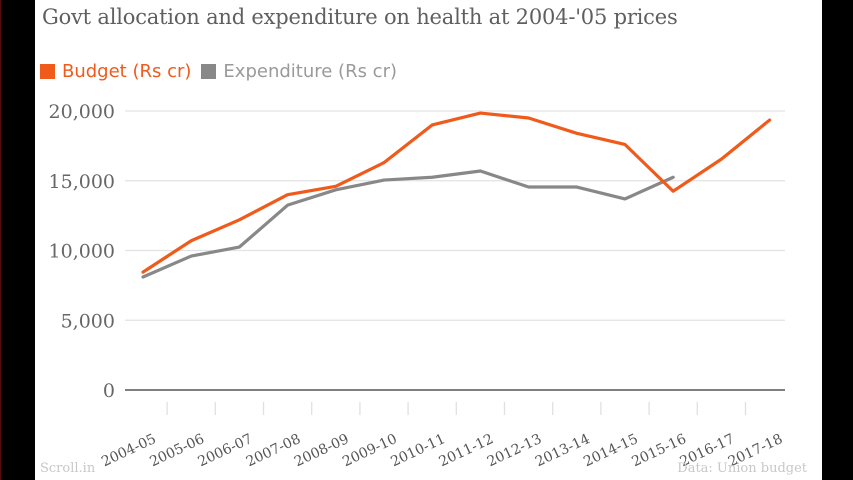 This screenshot has width=853, height=480. What do you see at coordinates (127, 71) in the screenshot?
I see `legend-label-budget: Budget (Rs cr)` at bounding box center [127, 71].